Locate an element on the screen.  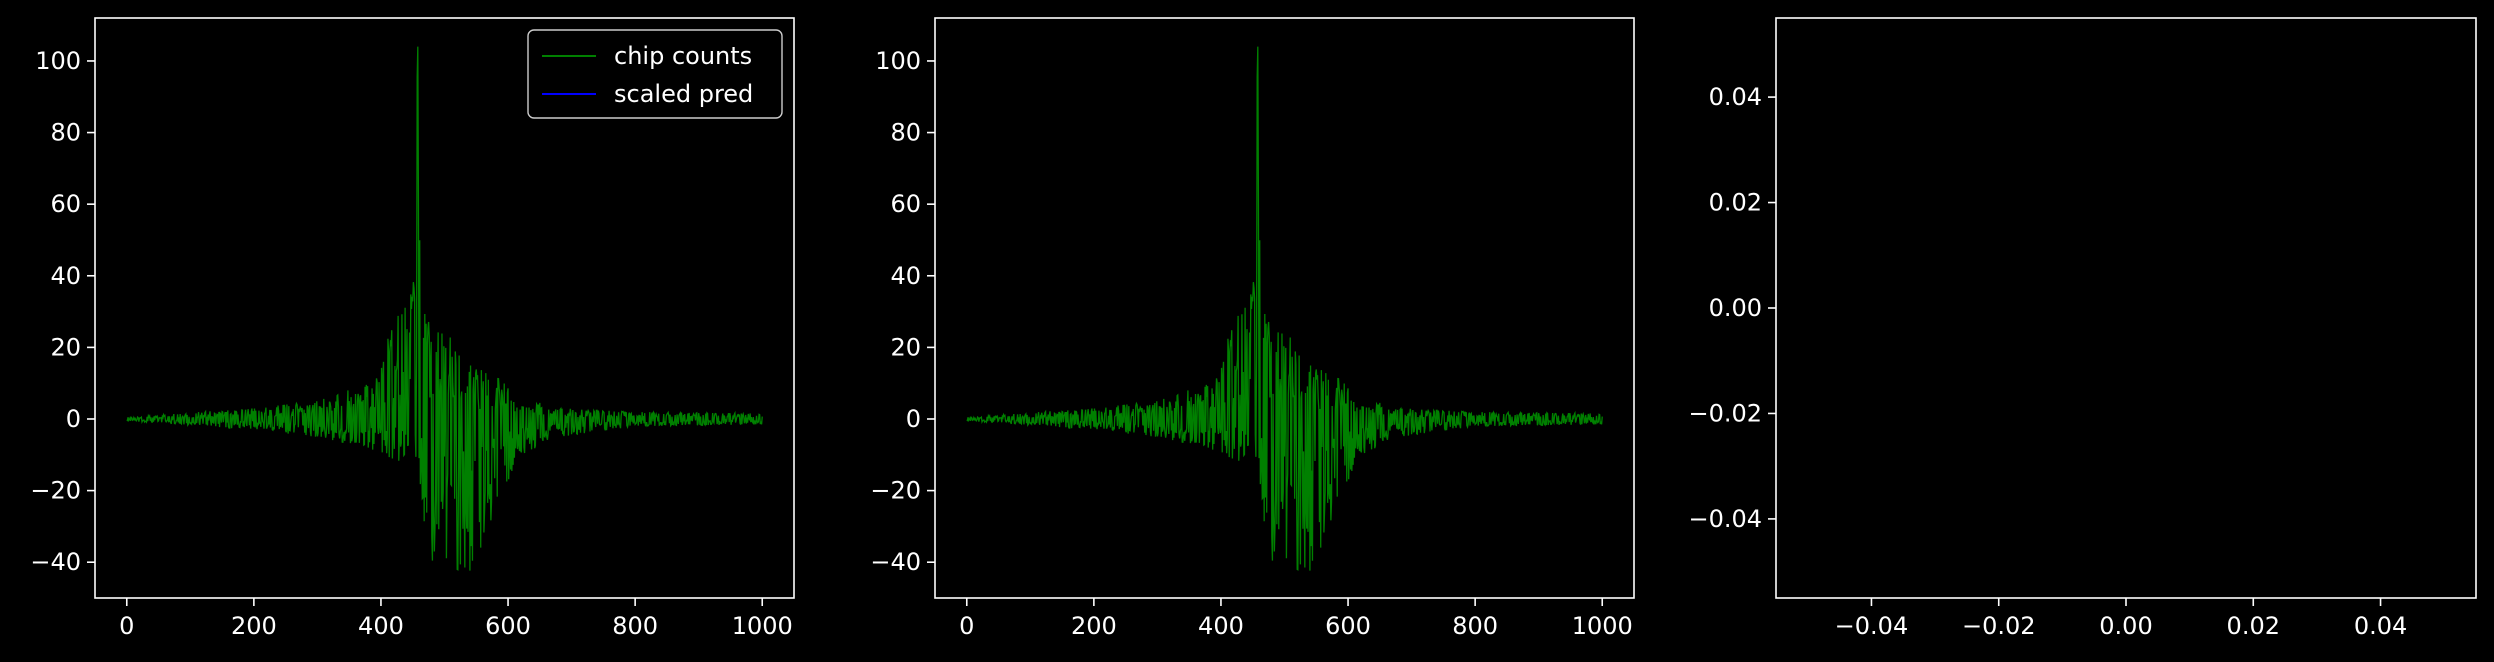
legend-box is located at coordinates (655, 74).